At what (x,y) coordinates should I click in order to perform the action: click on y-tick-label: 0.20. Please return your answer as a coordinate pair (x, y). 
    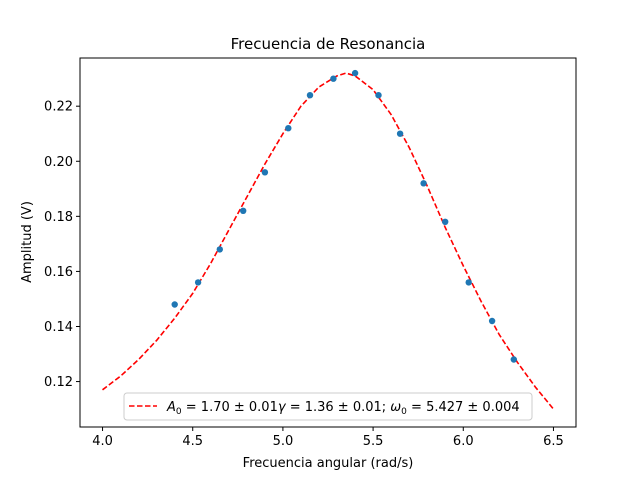
    Looking at the image, I should click on (58, 162).